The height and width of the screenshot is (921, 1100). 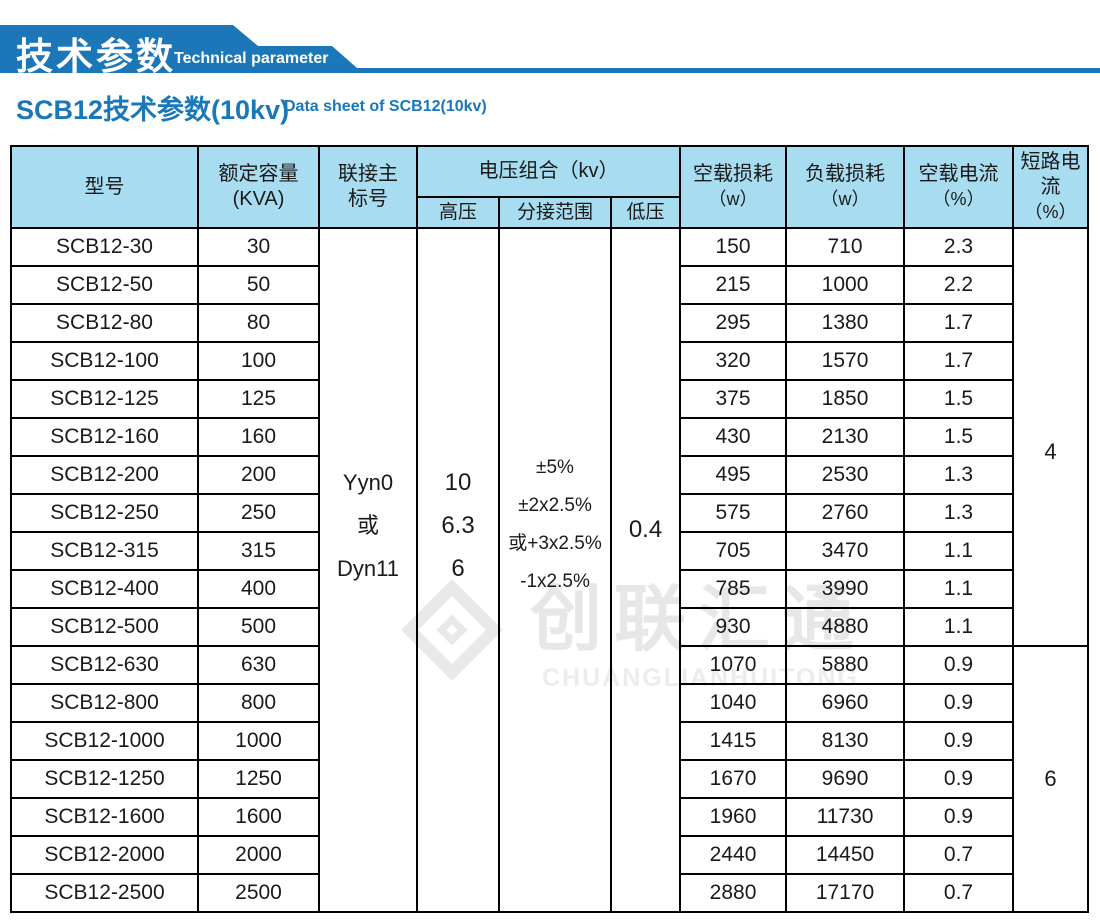 I want to click on connection-symbol-cell: Yyn0 或 Dyn11, so click(x=368, y=570).